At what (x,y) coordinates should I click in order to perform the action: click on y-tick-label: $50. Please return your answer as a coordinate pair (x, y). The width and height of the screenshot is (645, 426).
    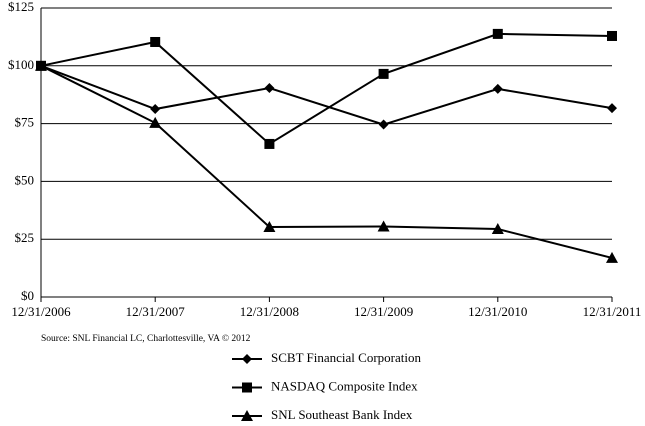
    Looking at the image, I should click on (25, 179).